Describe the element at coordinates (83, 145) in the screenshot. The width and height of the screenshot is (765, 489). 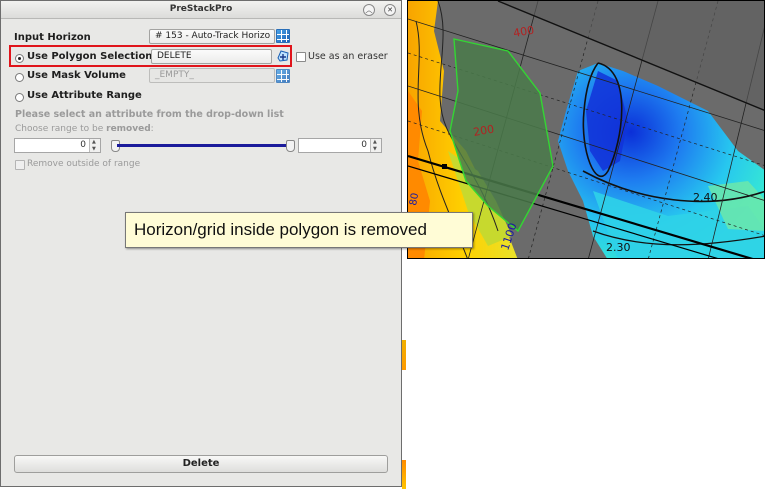
I see `range-min-value: 0` at that location.